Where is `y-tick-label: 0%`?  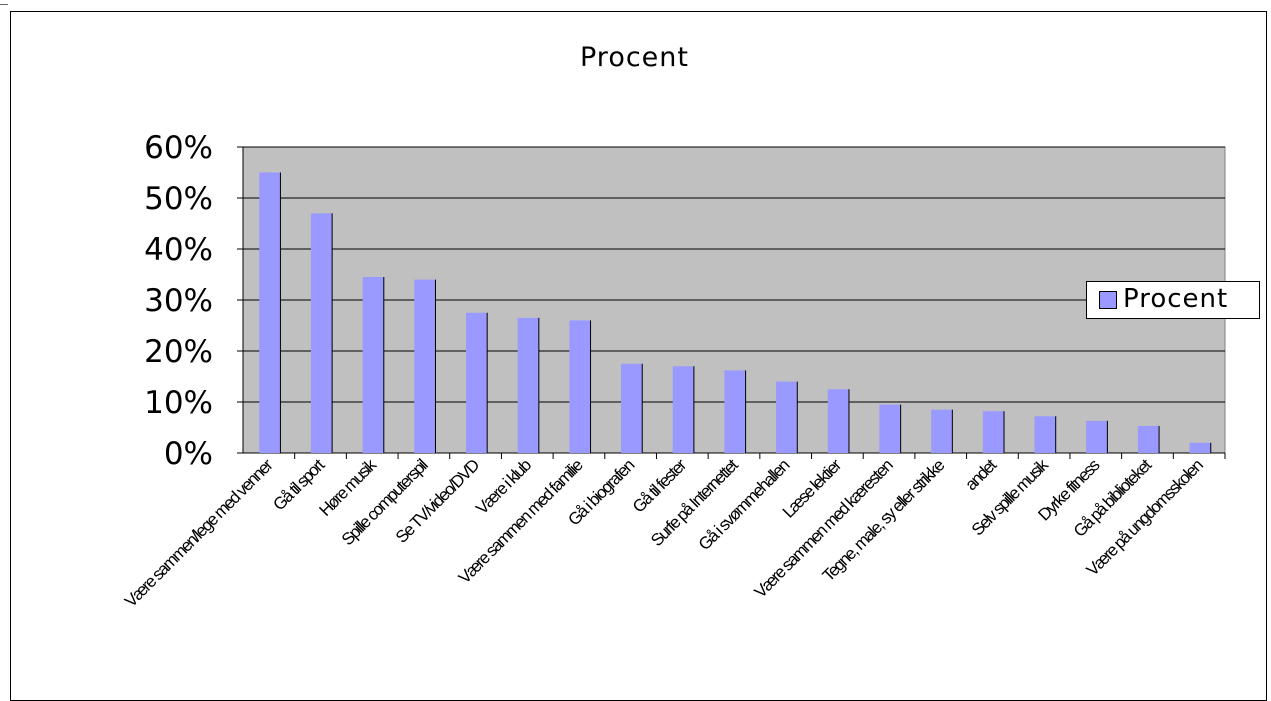
y-tick-label: 0% is located at coordinates (188, 454).